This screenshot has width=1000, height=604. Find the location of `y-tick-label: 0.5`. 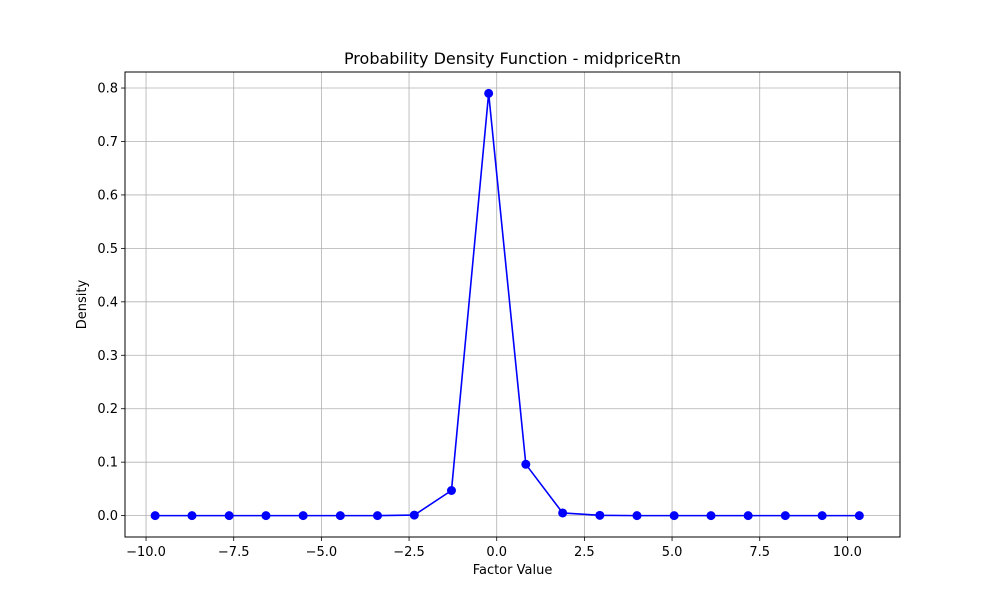

y-tick-label: 0.5 is located at coordinates (107, 249).